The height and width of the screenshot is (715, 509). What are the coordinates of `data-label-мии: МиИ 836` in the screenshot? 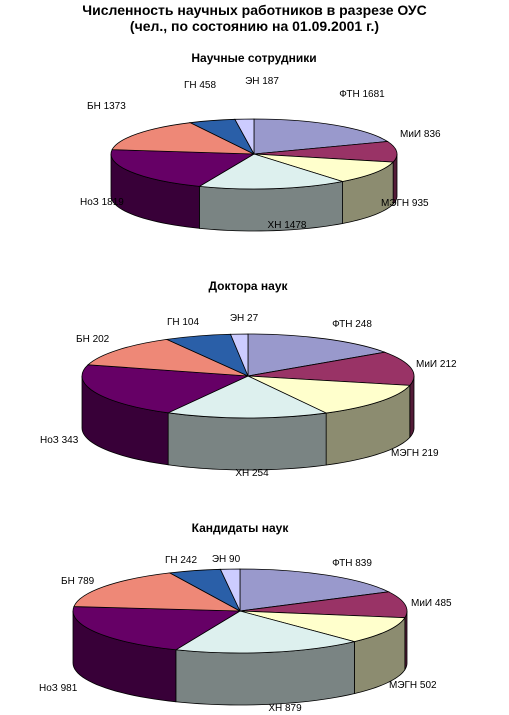 It's located at (420, 134).